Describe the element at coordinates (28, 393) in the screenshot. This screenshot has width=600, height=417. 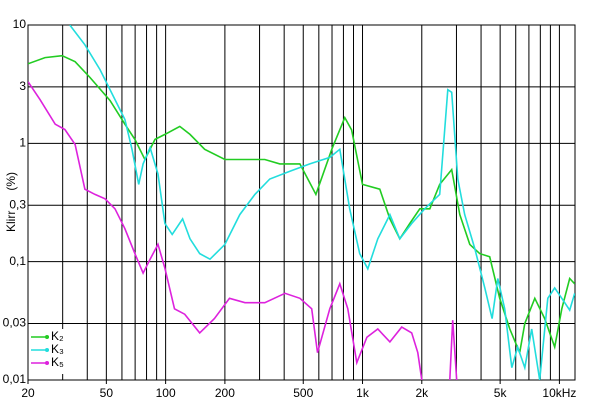
I see `x-tick-label: 20` at that location.